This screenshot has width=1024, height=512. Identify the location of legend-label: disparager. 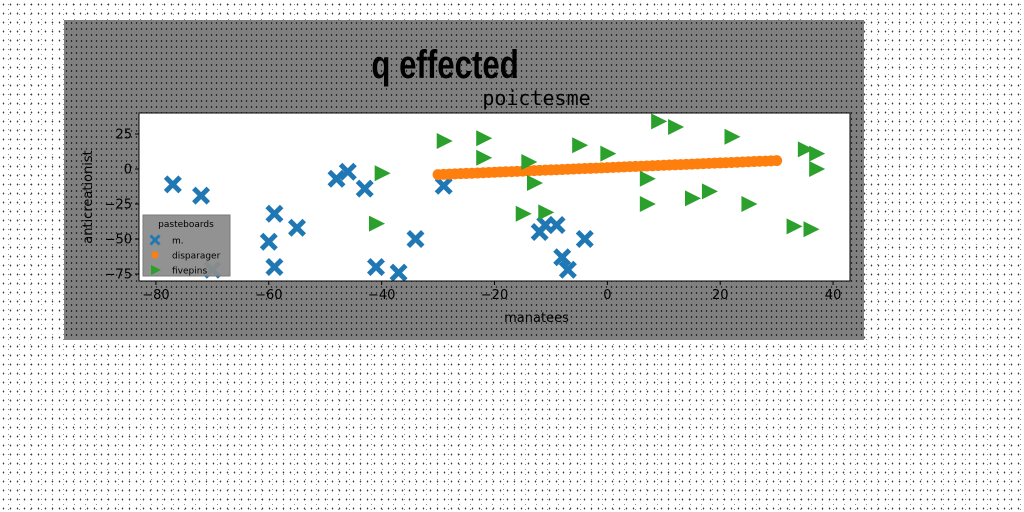
(196, 257).